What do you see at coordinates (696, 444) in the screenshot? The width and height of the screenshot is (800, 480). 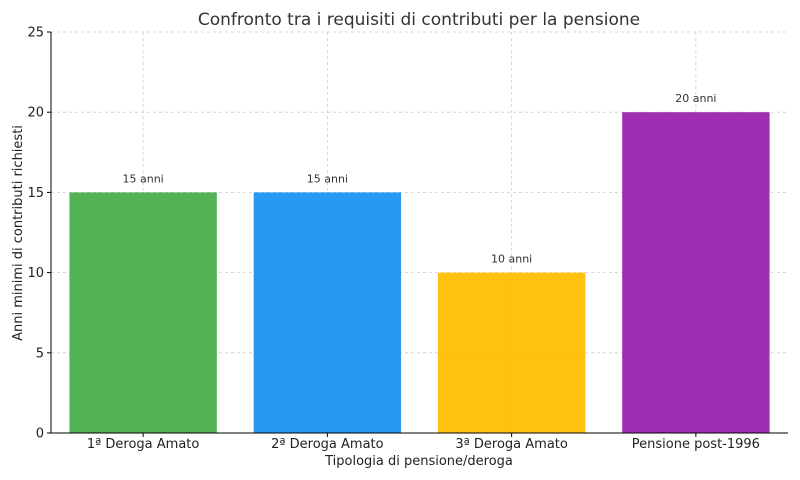 I see `x-tick-label-3: Pensione post-1996` at bounding box center [696, 444].